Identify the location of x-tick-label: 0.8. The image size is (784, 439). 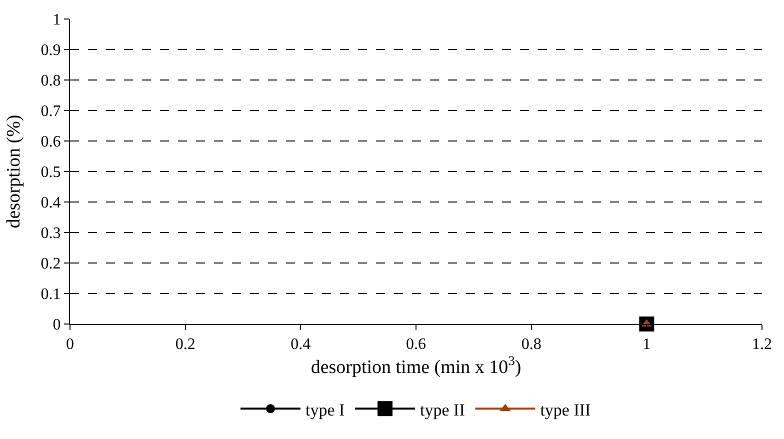
(531, 345).